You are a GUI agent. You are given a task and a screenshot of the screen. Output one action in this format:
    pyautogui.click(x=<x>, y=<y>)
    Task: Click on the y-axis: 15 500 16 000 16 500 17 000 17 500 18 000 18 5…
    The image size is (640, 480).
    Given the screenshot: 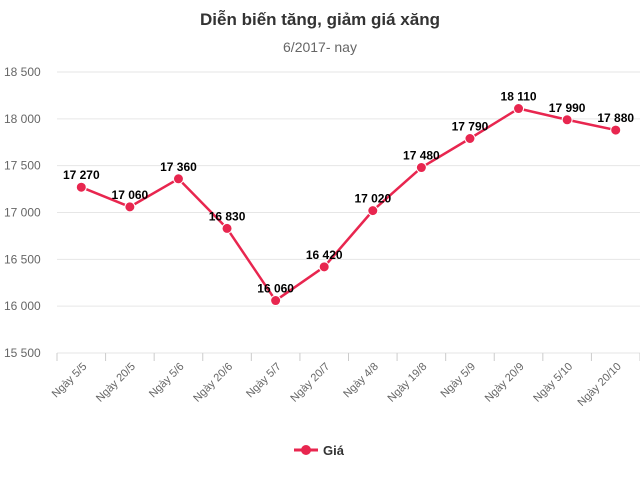 What is the action you would take?
    pyautogui.click(x=22, y=212)
    